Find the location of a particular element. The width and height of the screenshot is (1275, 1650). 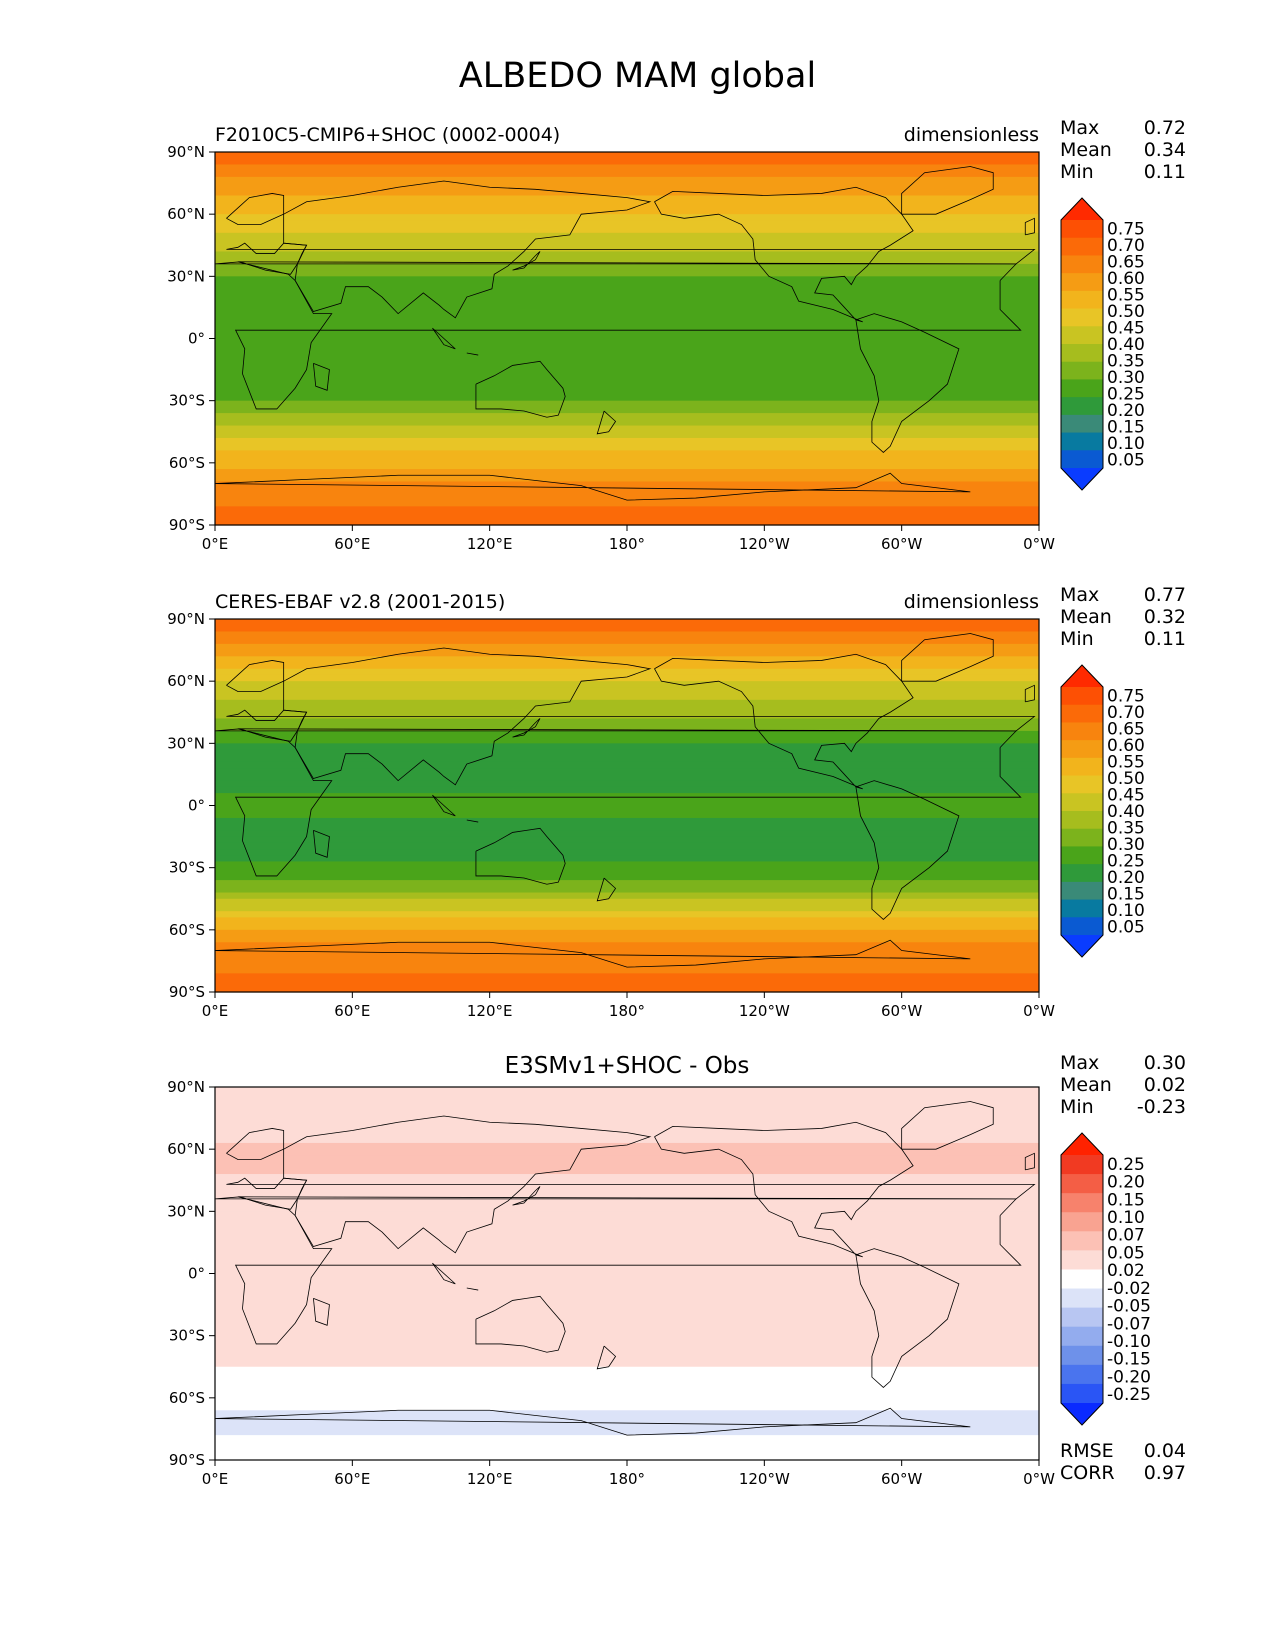

lon-tick-label: 180° is located at coordinates (627, 1011).